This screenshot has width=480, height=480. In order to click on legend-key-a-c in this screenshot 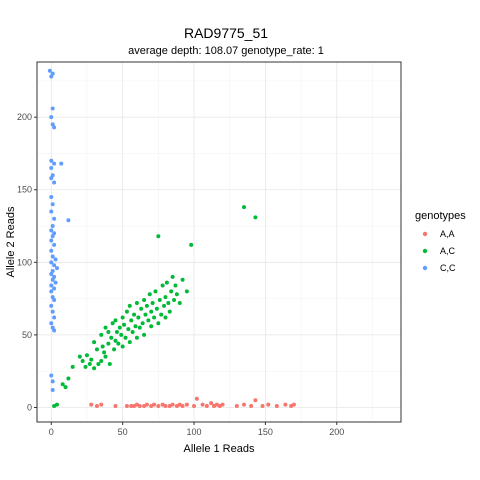, I will do `click(425, 251)`.